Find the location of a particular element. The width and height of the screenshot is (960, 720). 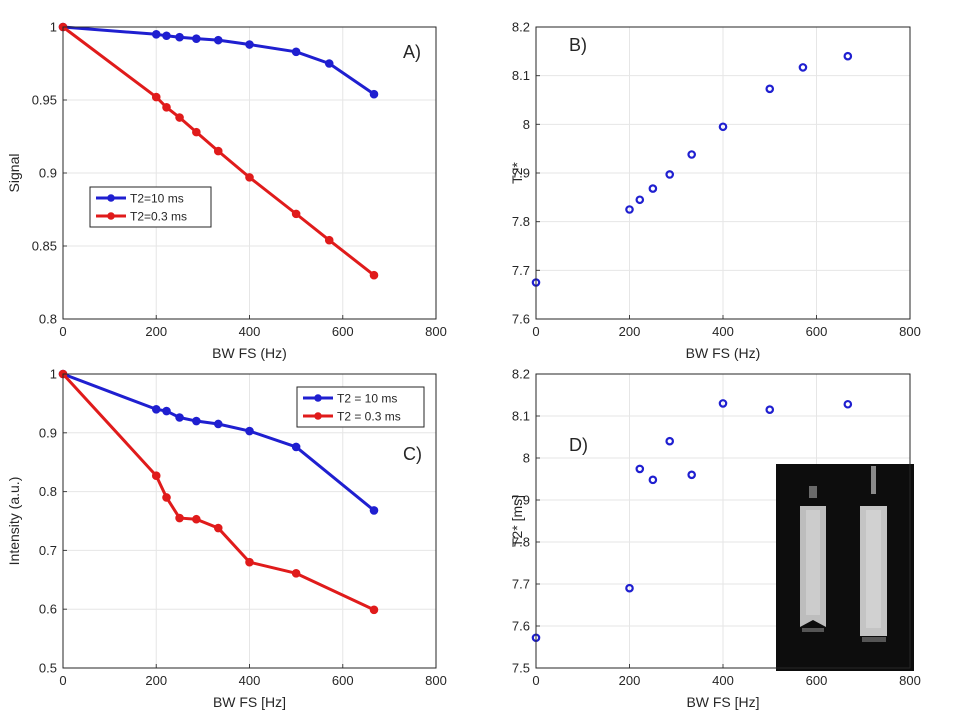

y-tick-label: 0.95 is located at coordinates (44, 100).